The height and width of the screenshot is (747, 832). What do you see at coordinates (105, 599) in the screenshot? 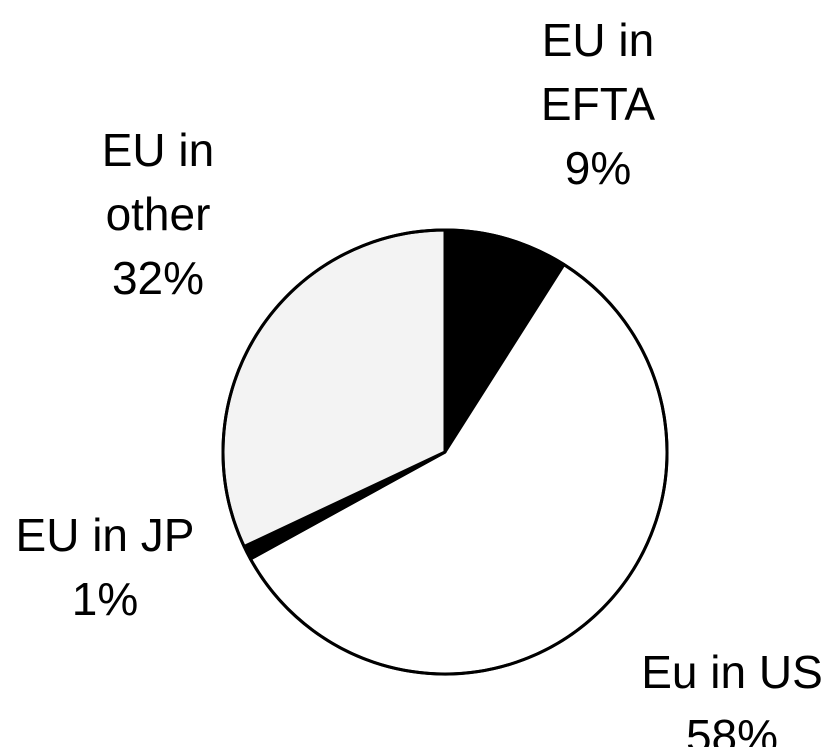
I see `value-label: 1%` at bounding box center [105, 599].